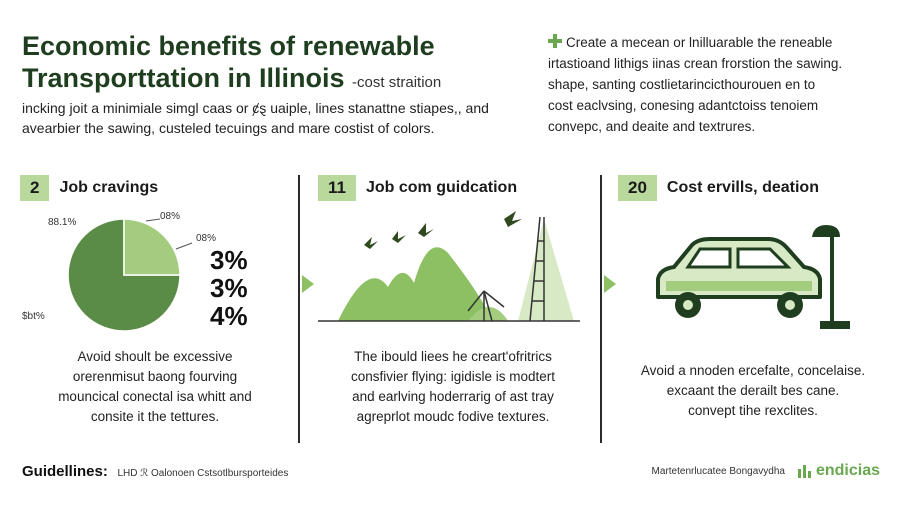 The image size is (900, 514). Describe the element at coordinates (739, 277) in the screenshot. I see `car-icon` at that location.